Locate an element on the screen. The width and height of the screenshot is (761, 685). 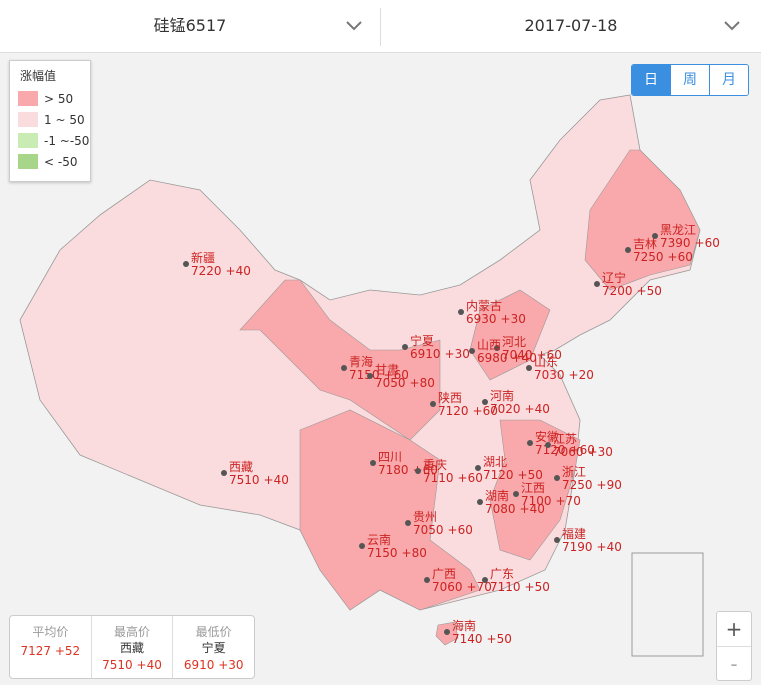
zoom-button: + is located at coordinates (734, 629).